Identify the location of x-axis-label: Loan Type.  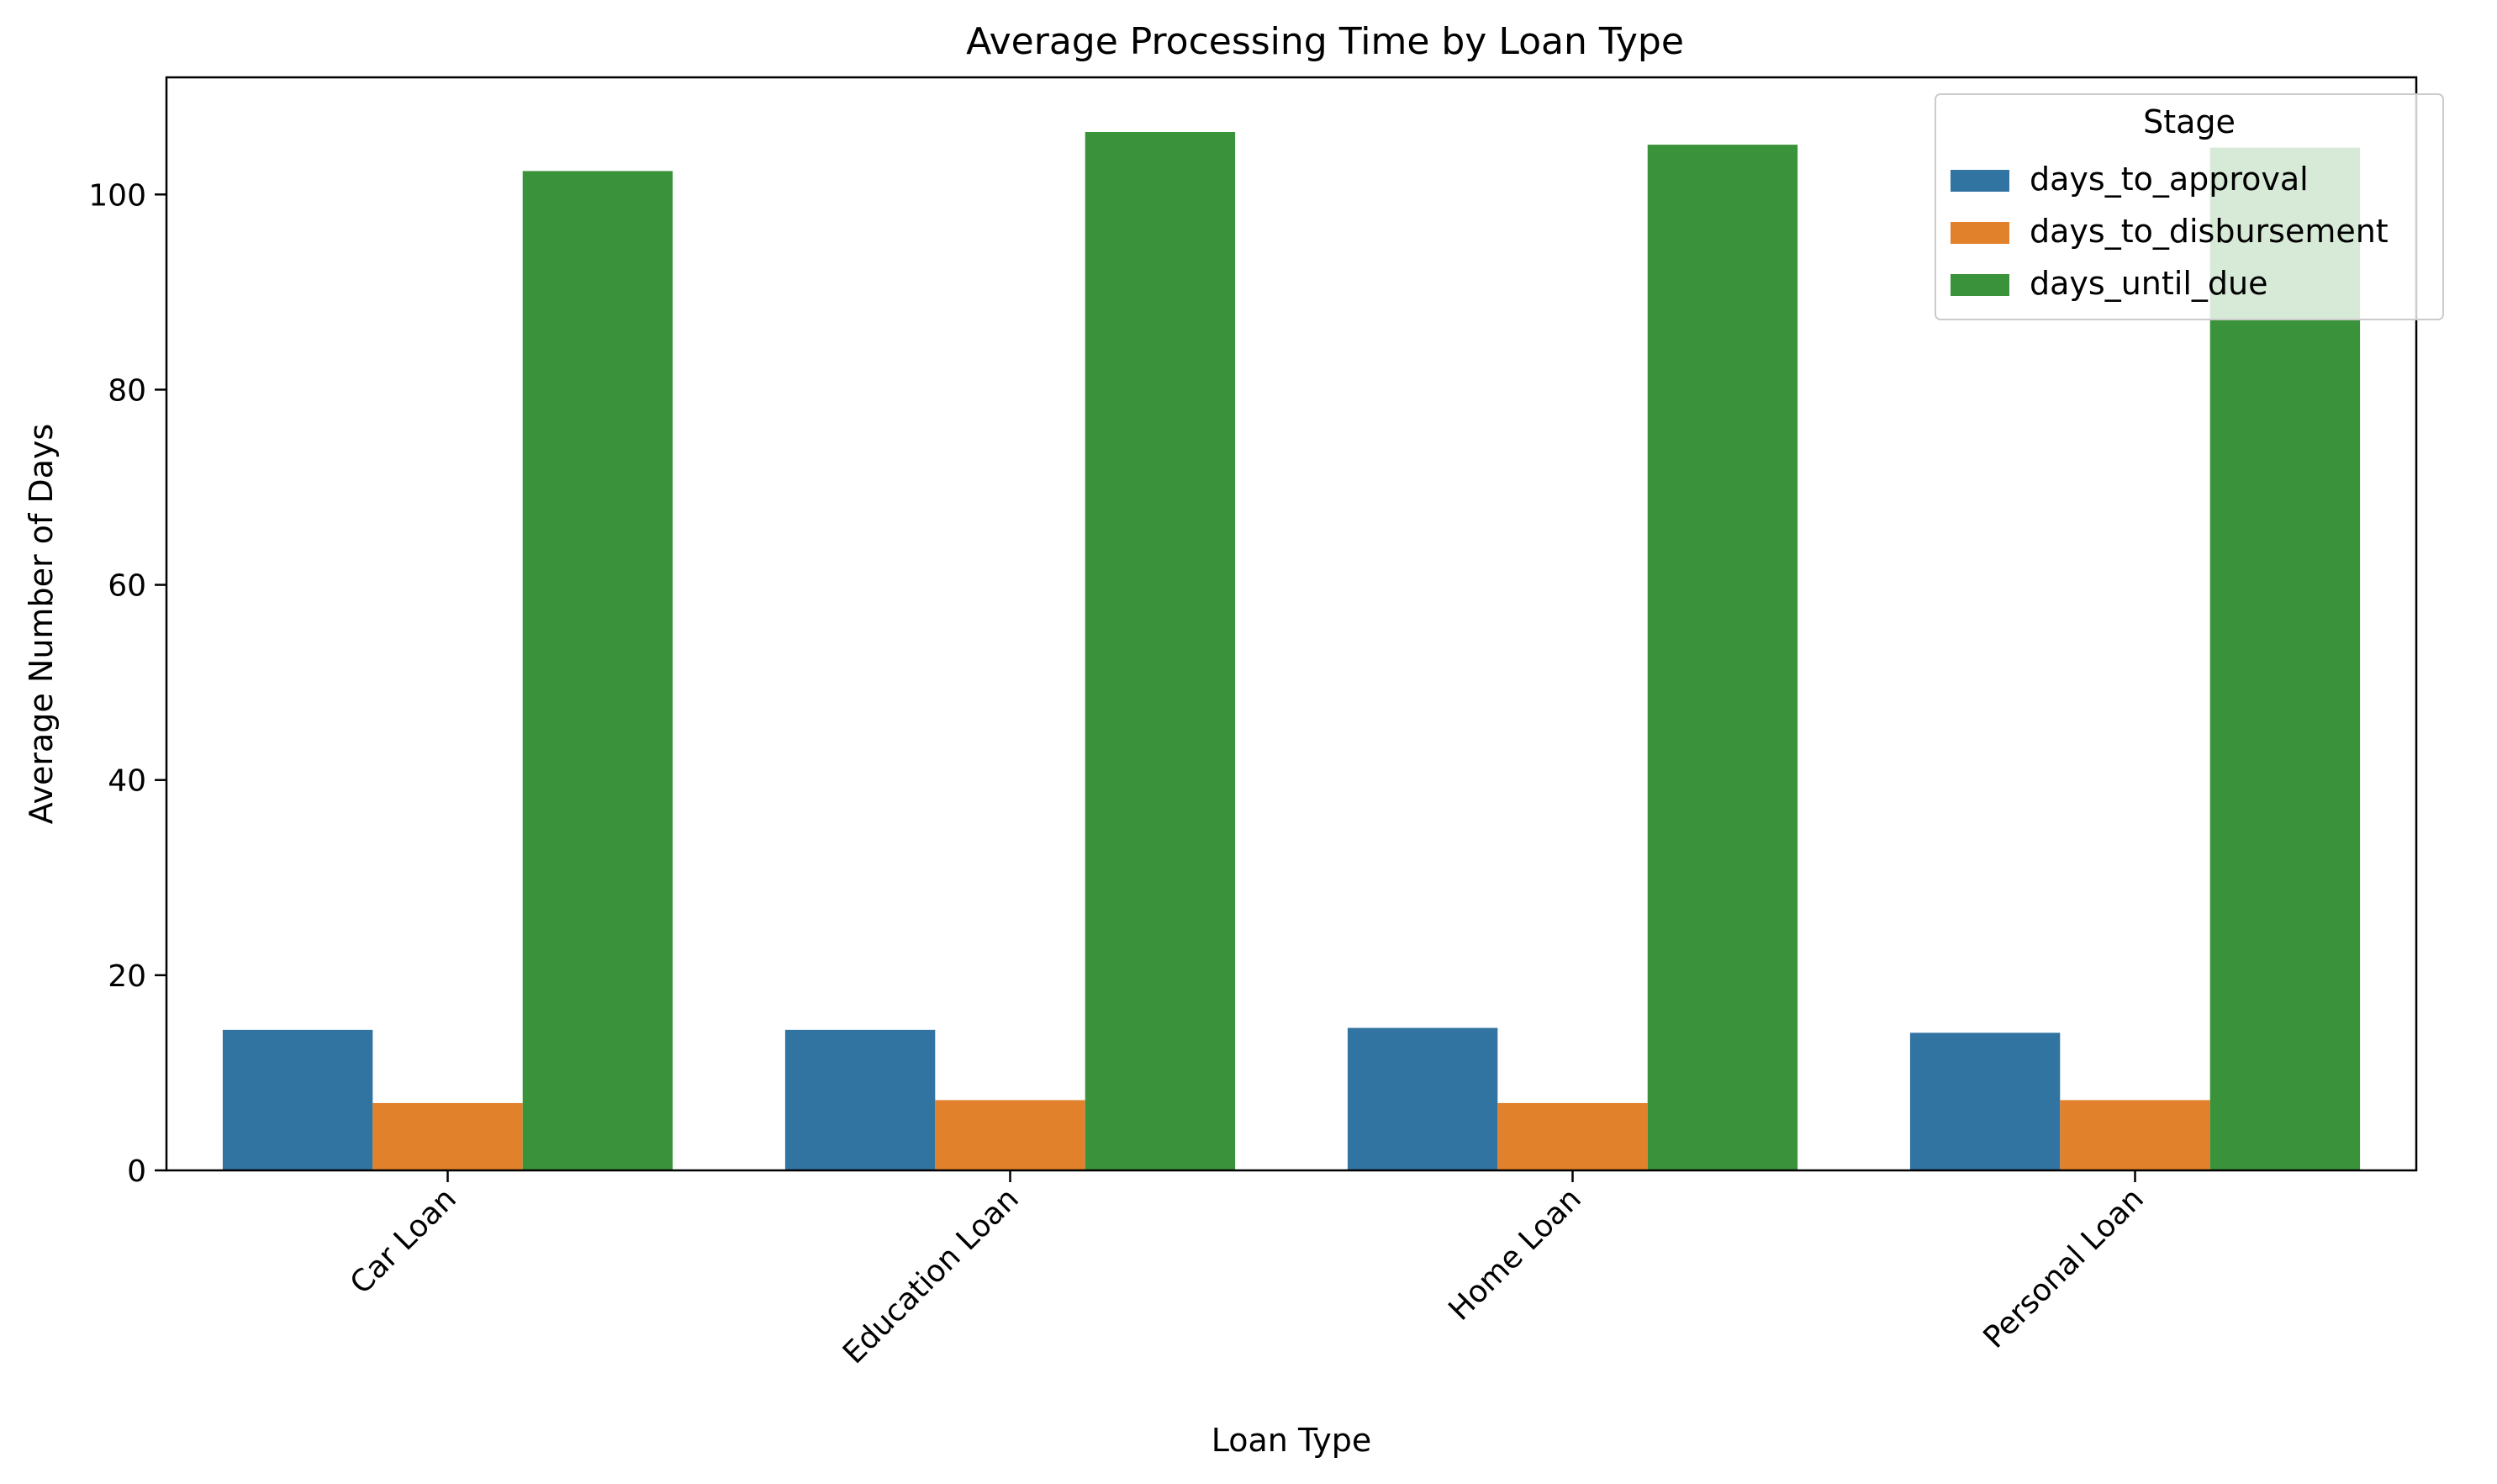
(1291, 1440).